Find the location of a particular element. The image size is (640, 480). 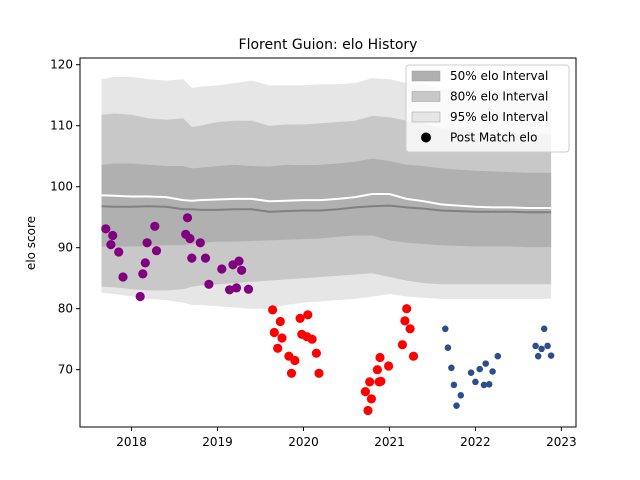

median-line is located at coordinates (326, 209).